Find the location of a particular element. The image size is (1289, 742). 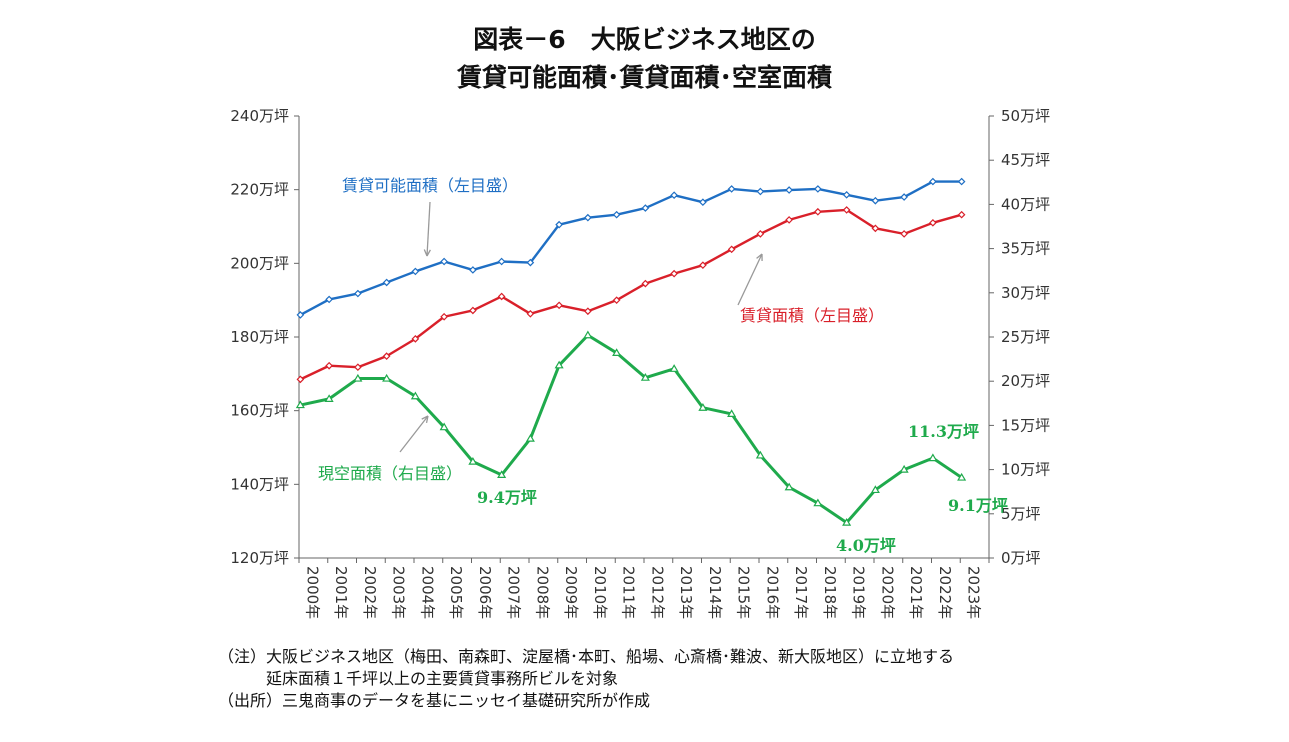

x-tick-label: 2017年 is located at coordinates (801, 592).